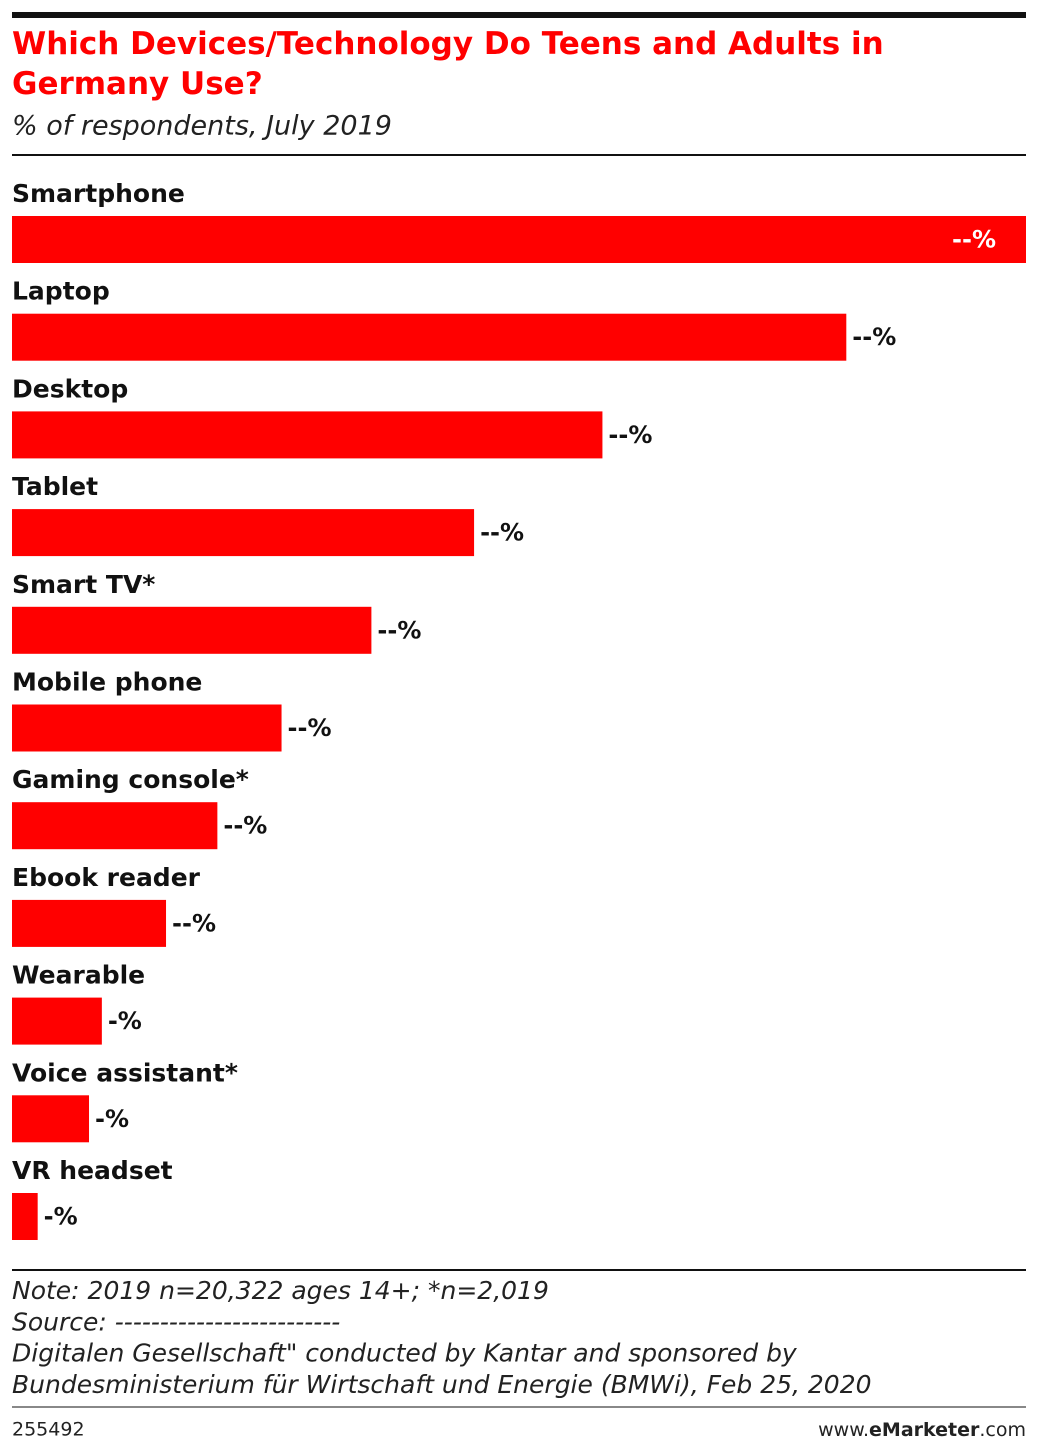  What do you see at coordinates (55, 486) in the screenshot?
I see `category-label: Tablet` at bounding box center [55, 486].